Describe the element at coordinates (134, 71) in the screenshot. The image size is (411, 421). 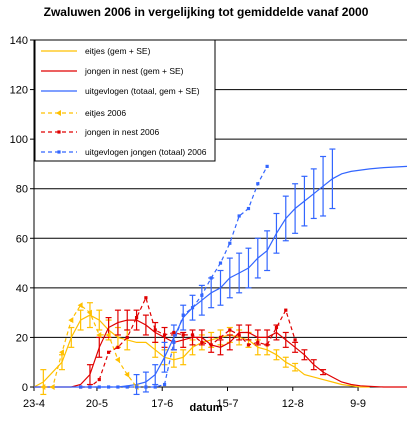
I see `legend-entry-label: jongen in nest (gem + SE)` at that location.